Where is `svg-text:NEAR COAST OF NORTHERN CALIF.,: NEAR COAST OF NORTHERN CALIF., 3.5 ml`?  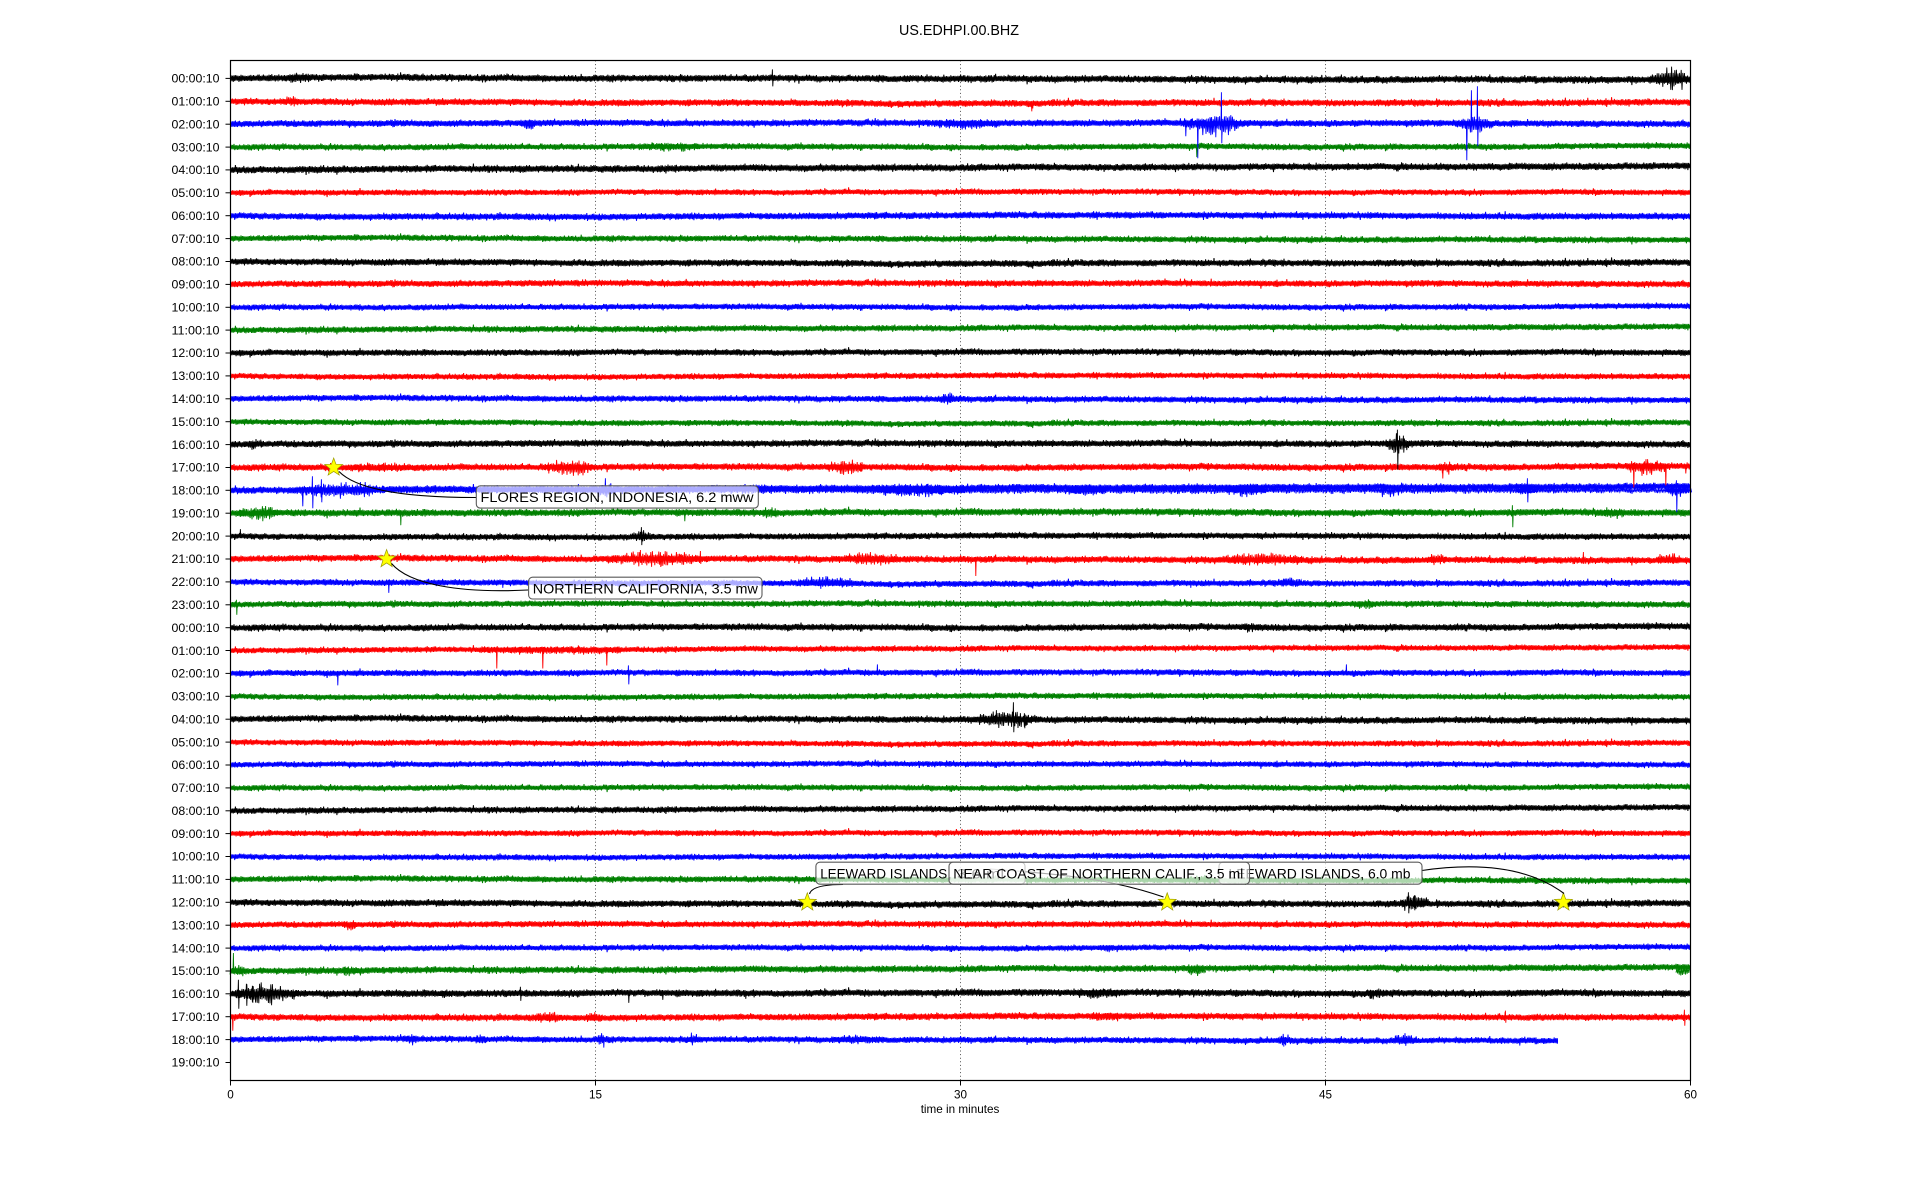 svg-text:NEAR COAST OF NORTHERN CALIF.,: NEAR COAST OF NORTHERN CALIF., 3.5 ml is located at coordinates (1098, 873).